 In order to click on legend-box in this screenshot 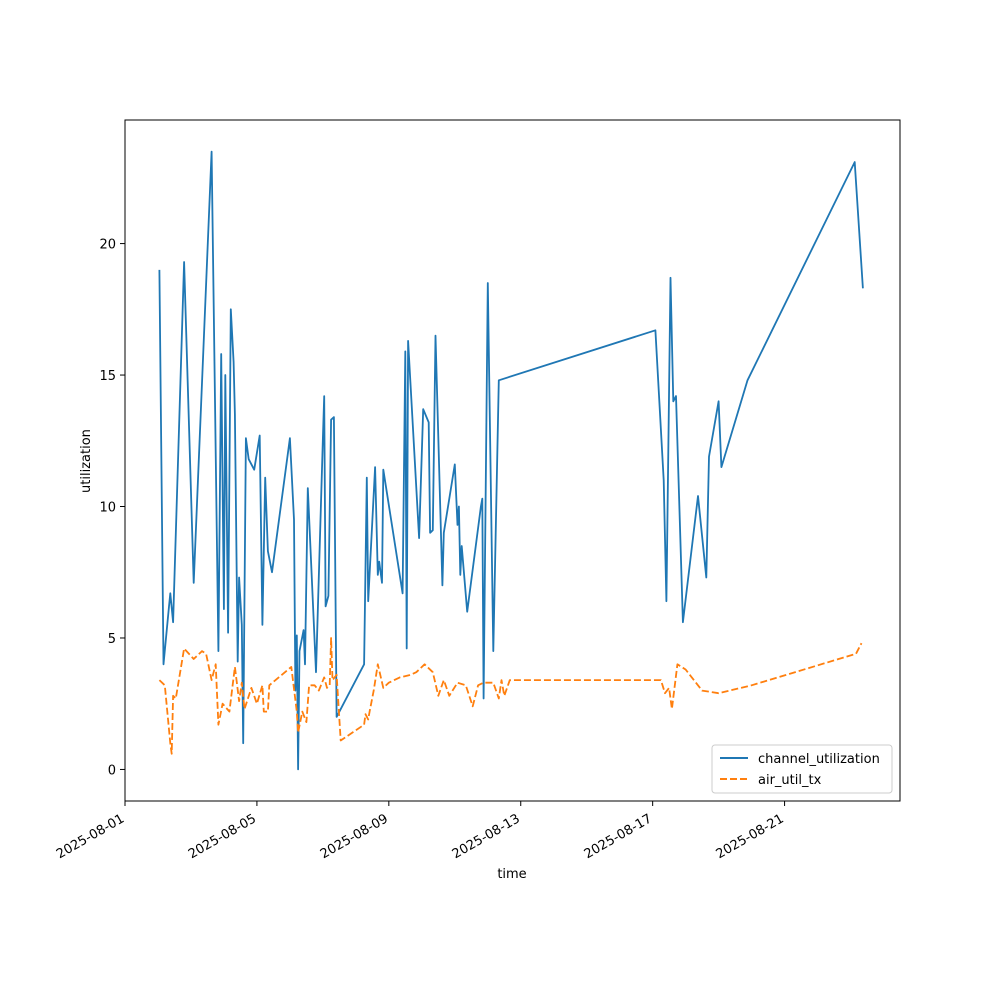, I will do `click(802, 769)`.